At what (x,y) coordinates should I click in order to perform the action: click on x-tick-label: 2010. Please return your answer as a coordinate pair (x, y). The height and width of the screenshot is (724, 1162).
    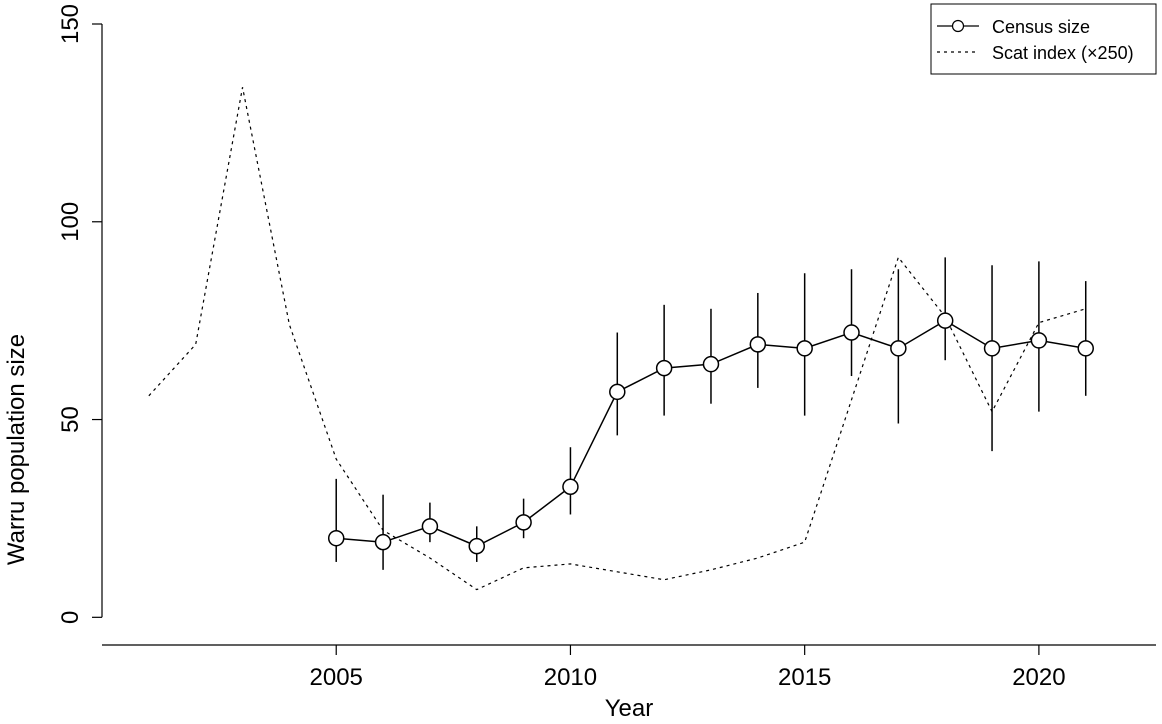
    Looking at the image, I should click on (570, 677).